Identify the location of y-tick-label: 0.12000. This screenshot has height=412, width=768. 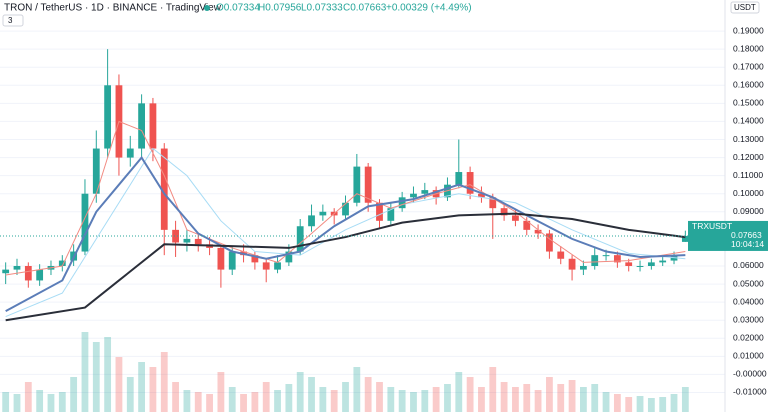
(748, 157).